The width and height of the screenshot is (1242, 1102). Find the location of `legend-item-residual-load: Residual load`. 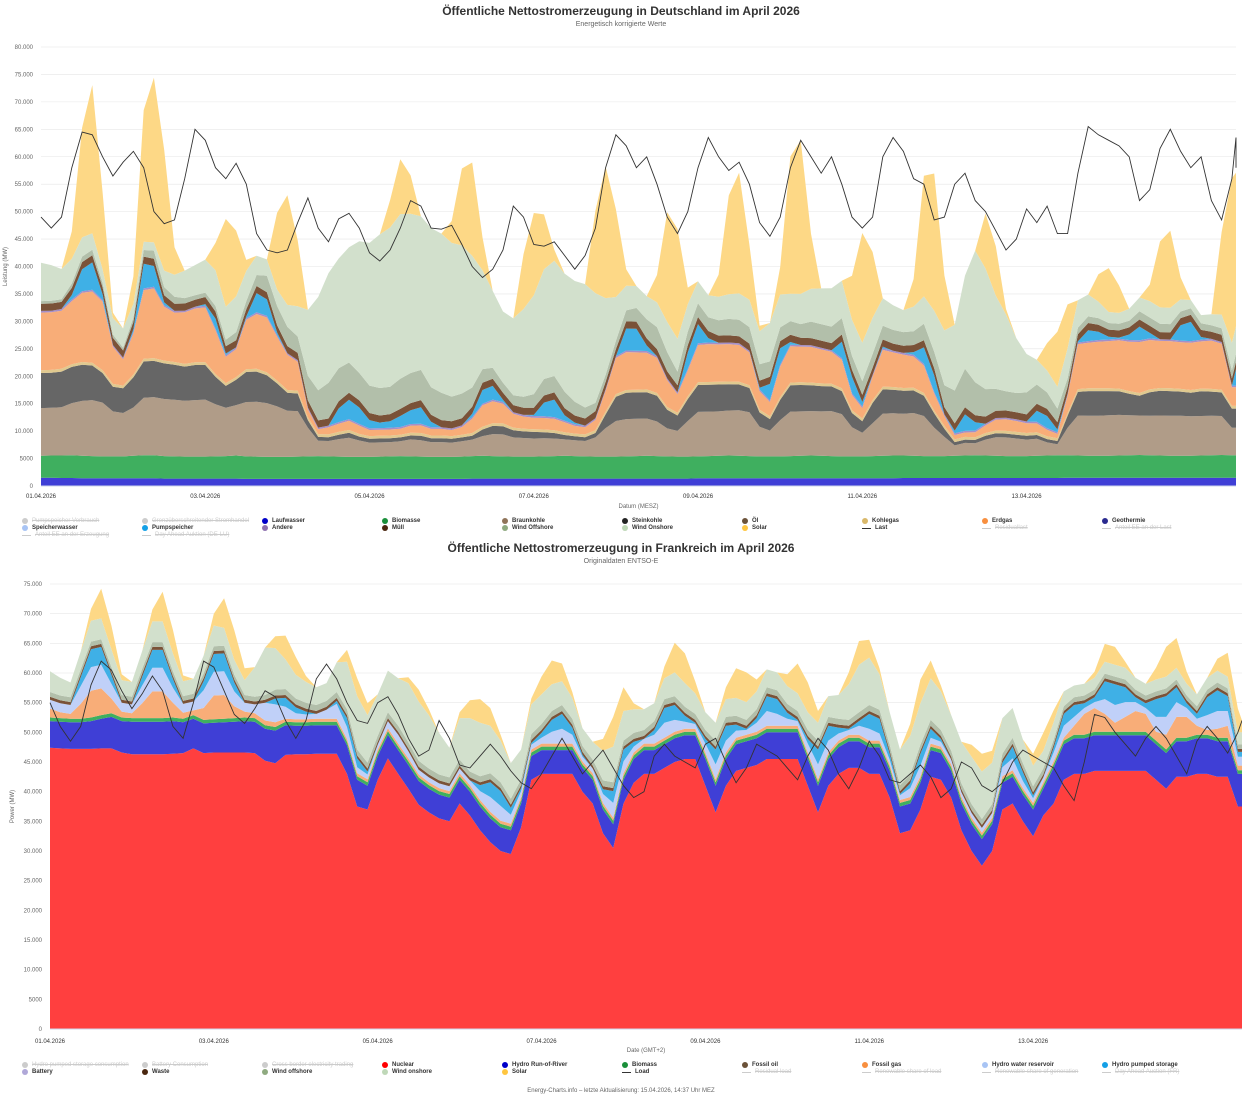

legend-item-residual-load: Residual load is located at coordinates (766, 1072).